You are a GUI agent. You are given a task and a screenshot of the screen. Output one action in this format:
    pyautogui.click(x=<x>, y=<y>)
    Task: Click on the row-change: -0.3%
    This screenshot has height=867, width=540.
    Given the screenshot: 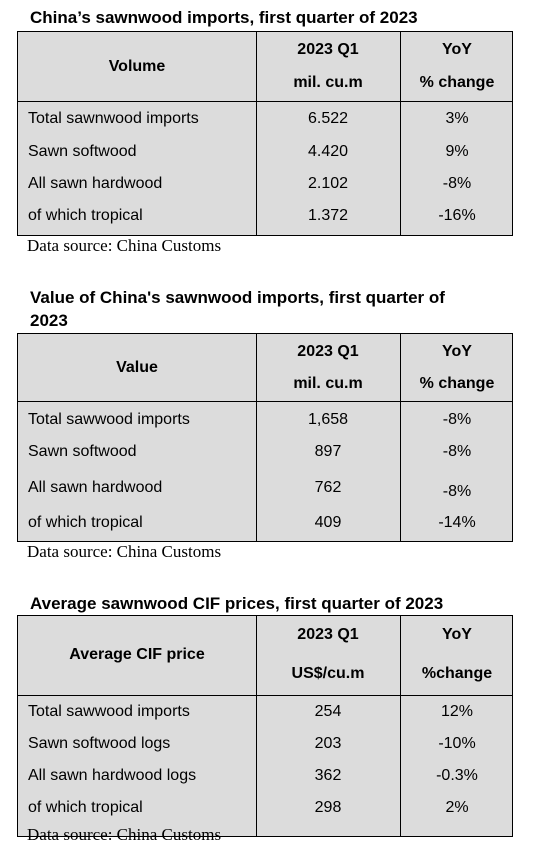 What is the action you would take?
    pyautogui.click(x=457, y=775)
    